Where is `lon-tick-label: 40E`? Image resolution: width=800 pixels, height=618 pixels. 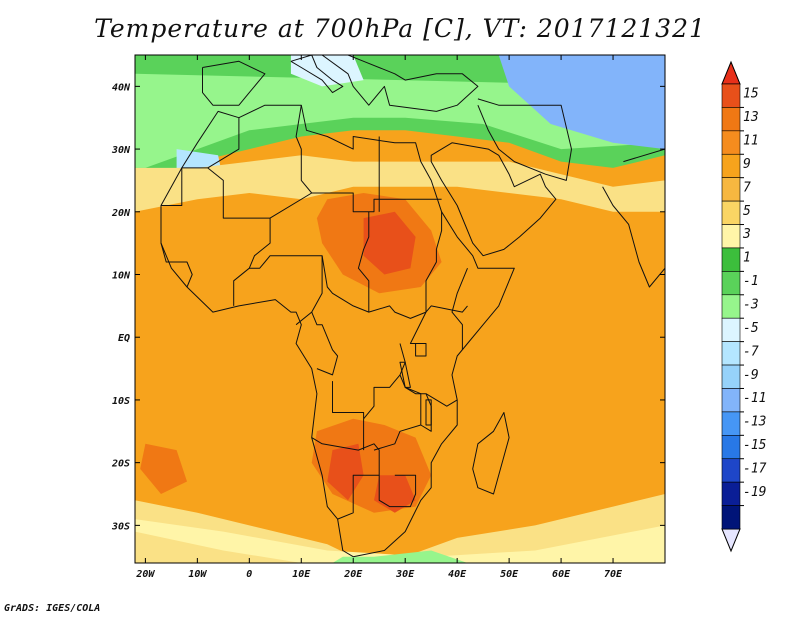 lon-tick-label: 40E is located at coordinates (457, 574).